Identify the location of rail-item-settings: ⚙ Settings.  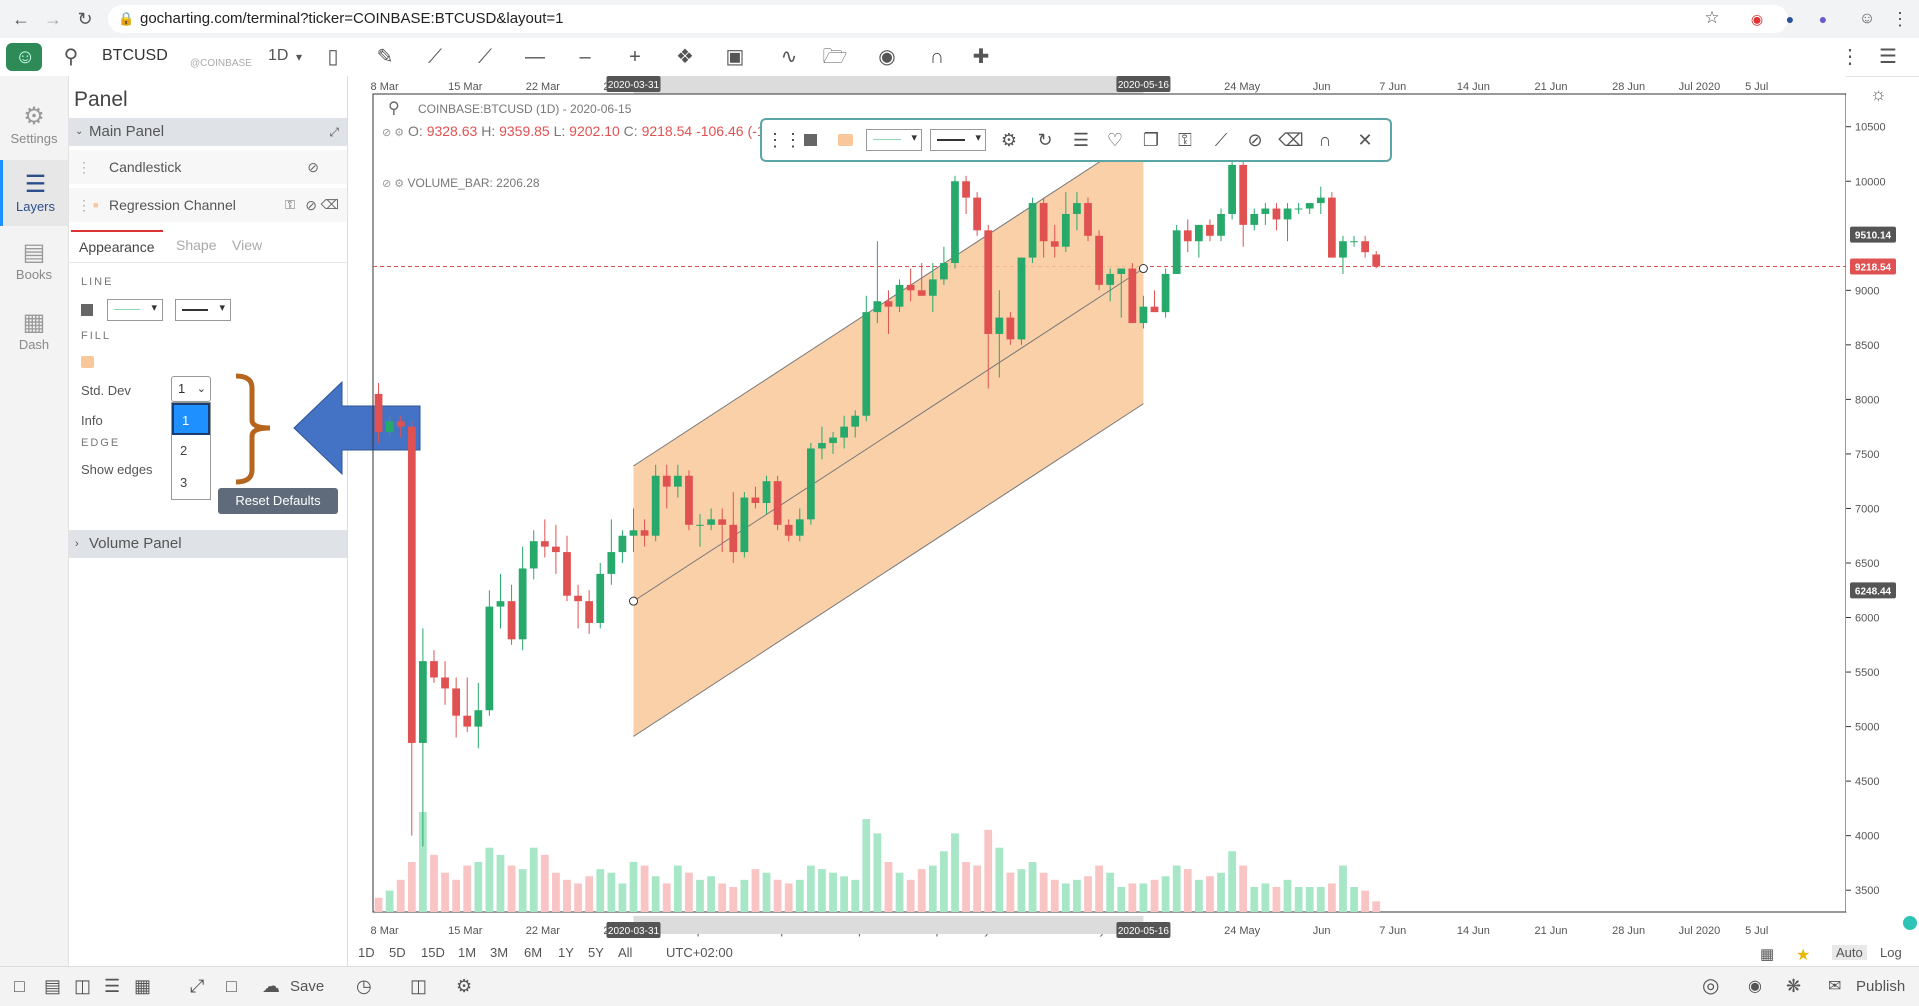
(34, 125).